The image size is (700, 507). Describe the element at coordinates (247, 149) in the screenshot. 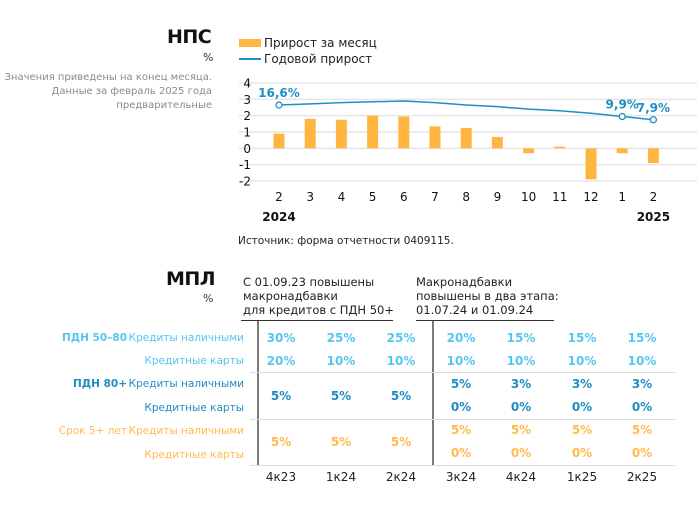

I see `y-tick-label: 0` at that location.